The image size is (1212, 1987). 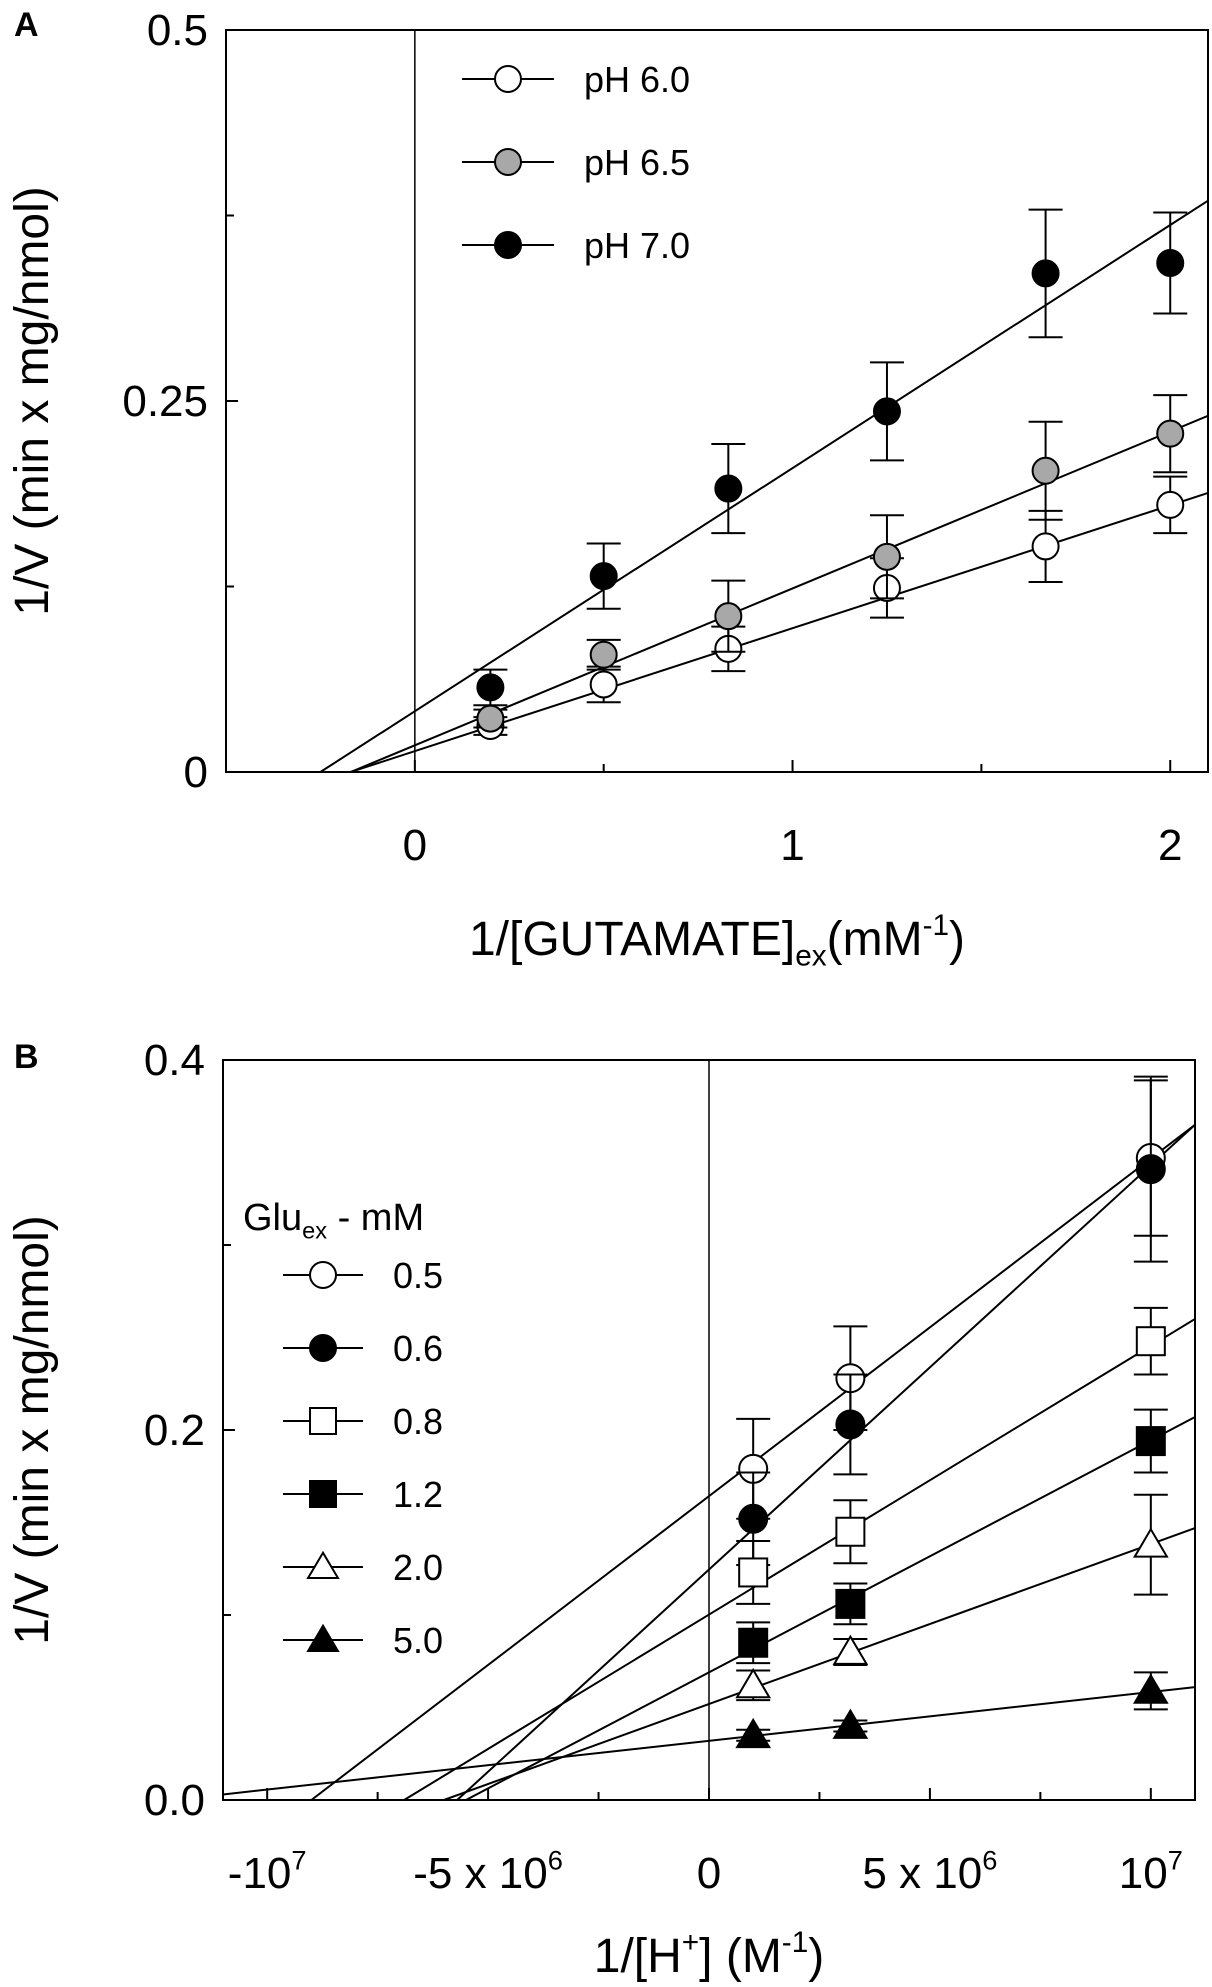 What do you see at coordinates (196, 772) in the screenshot?
I see `y-tick-label: 0` at bounding box center [196, 772].